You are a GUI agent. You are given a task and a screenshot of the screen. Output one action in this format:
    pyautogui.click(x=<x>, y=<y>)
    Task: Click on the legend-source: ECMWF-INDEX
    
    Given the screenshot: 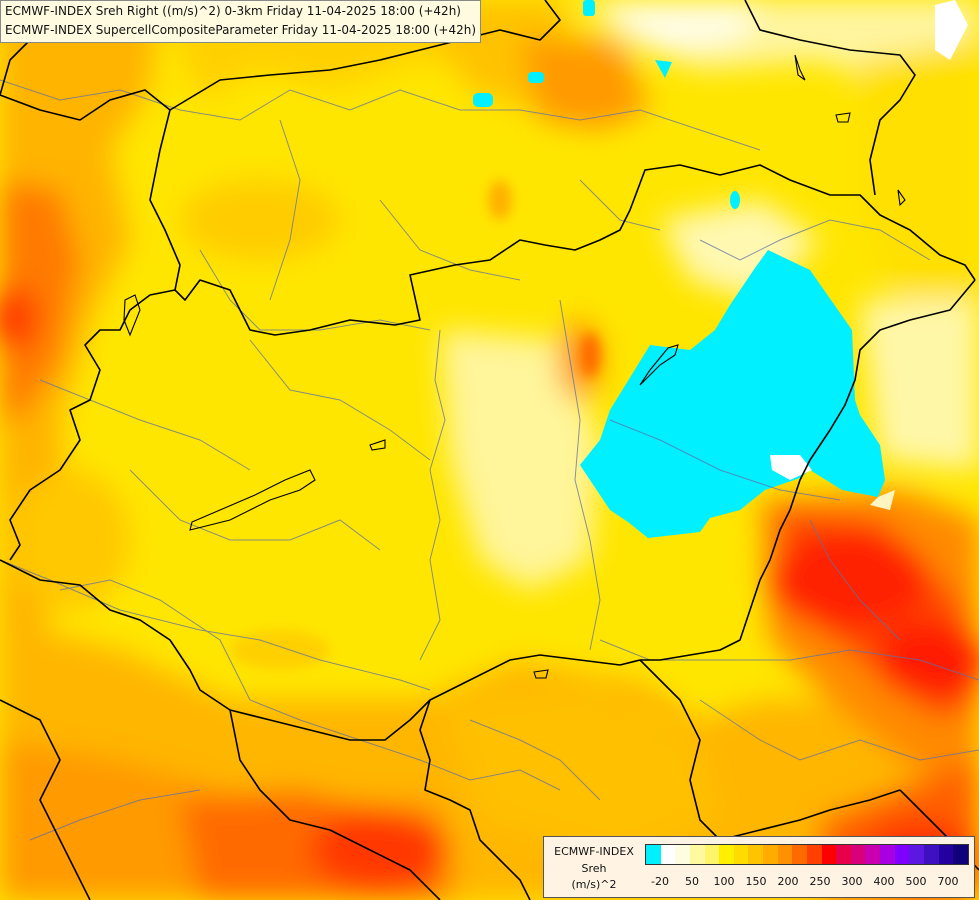 What is the action you would take?
    pyautogui.click(x=594, y=851)
    